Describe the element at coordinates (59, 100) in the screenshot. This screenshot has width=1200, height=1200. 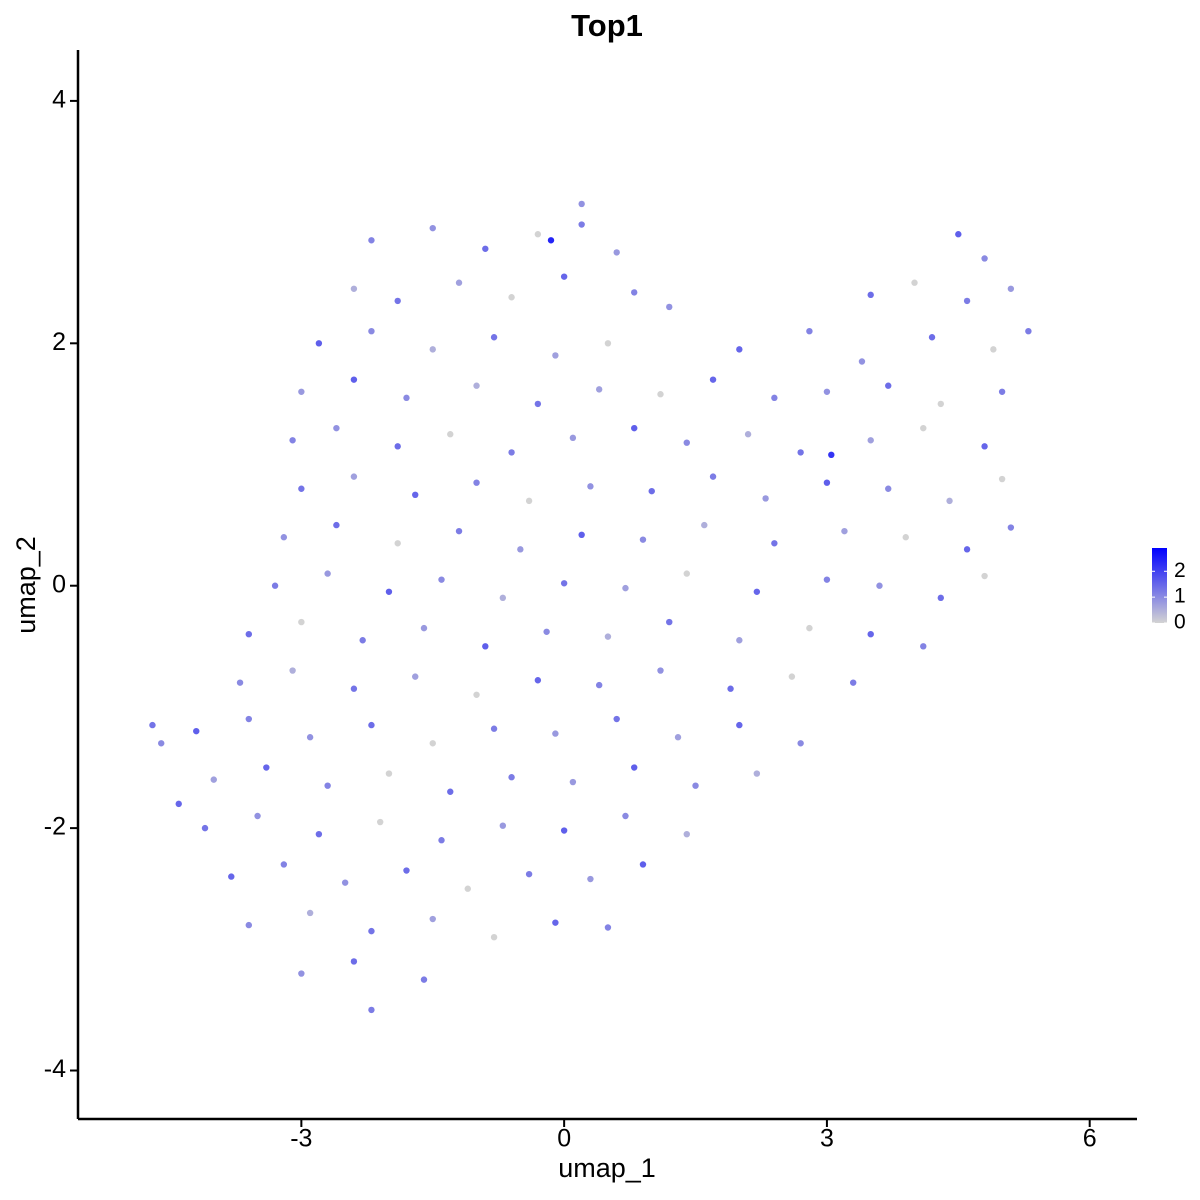
I see `y-tick-label: 4` at that location.